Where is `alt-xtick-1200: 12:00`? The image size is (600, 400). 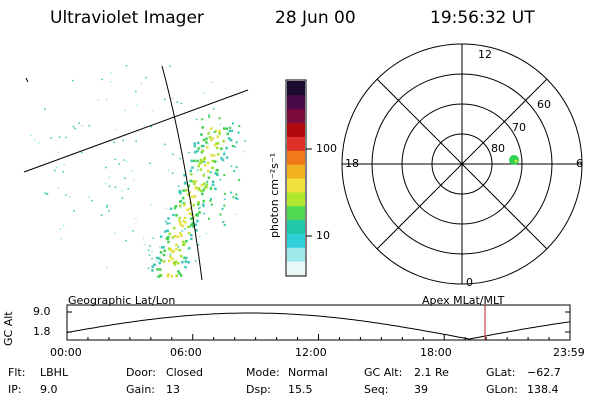 alt-xtick-1200: 12:00 is located at coordinates (311, 352).